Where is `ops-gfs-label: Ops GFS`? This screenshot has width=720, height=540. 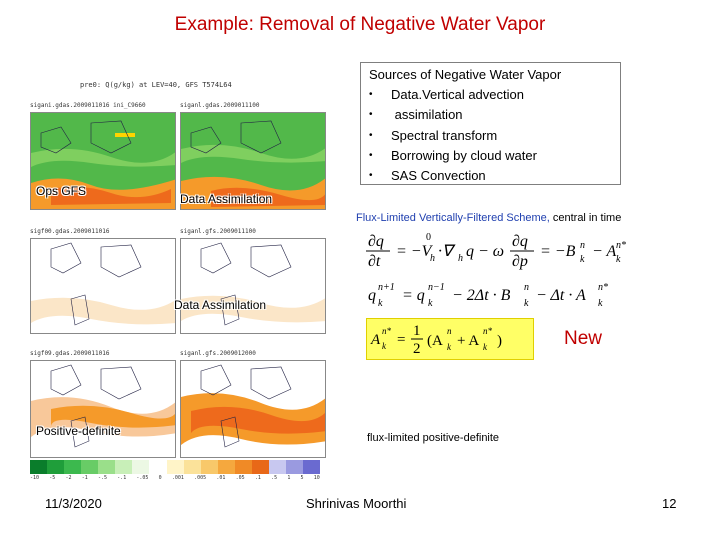 ops-gfs-label: Ops GFS is located at coordinates (61, 191).